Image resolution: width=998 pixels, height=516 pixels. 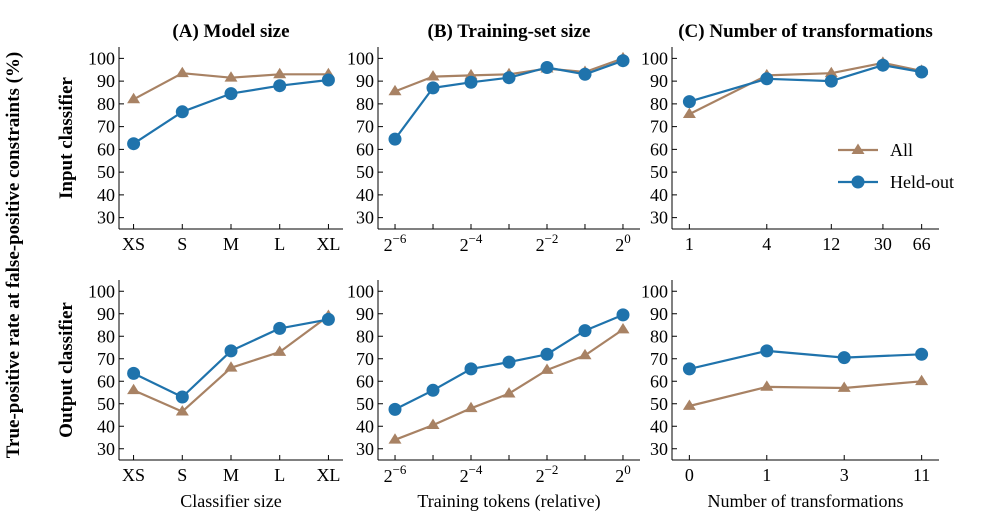 I want to click on panel-title: (B) Training-set size, so click(x=509, y=31).